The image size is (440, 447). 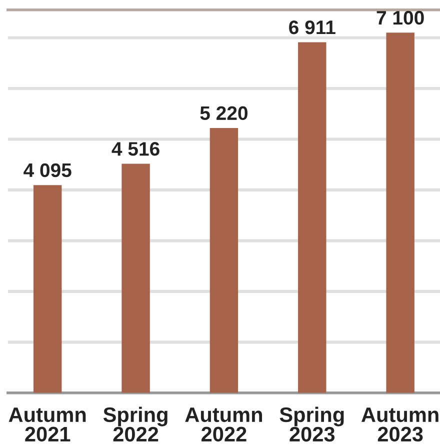 I want to click on x-tick-label: Spring 2022, so click(x=135, y=424).